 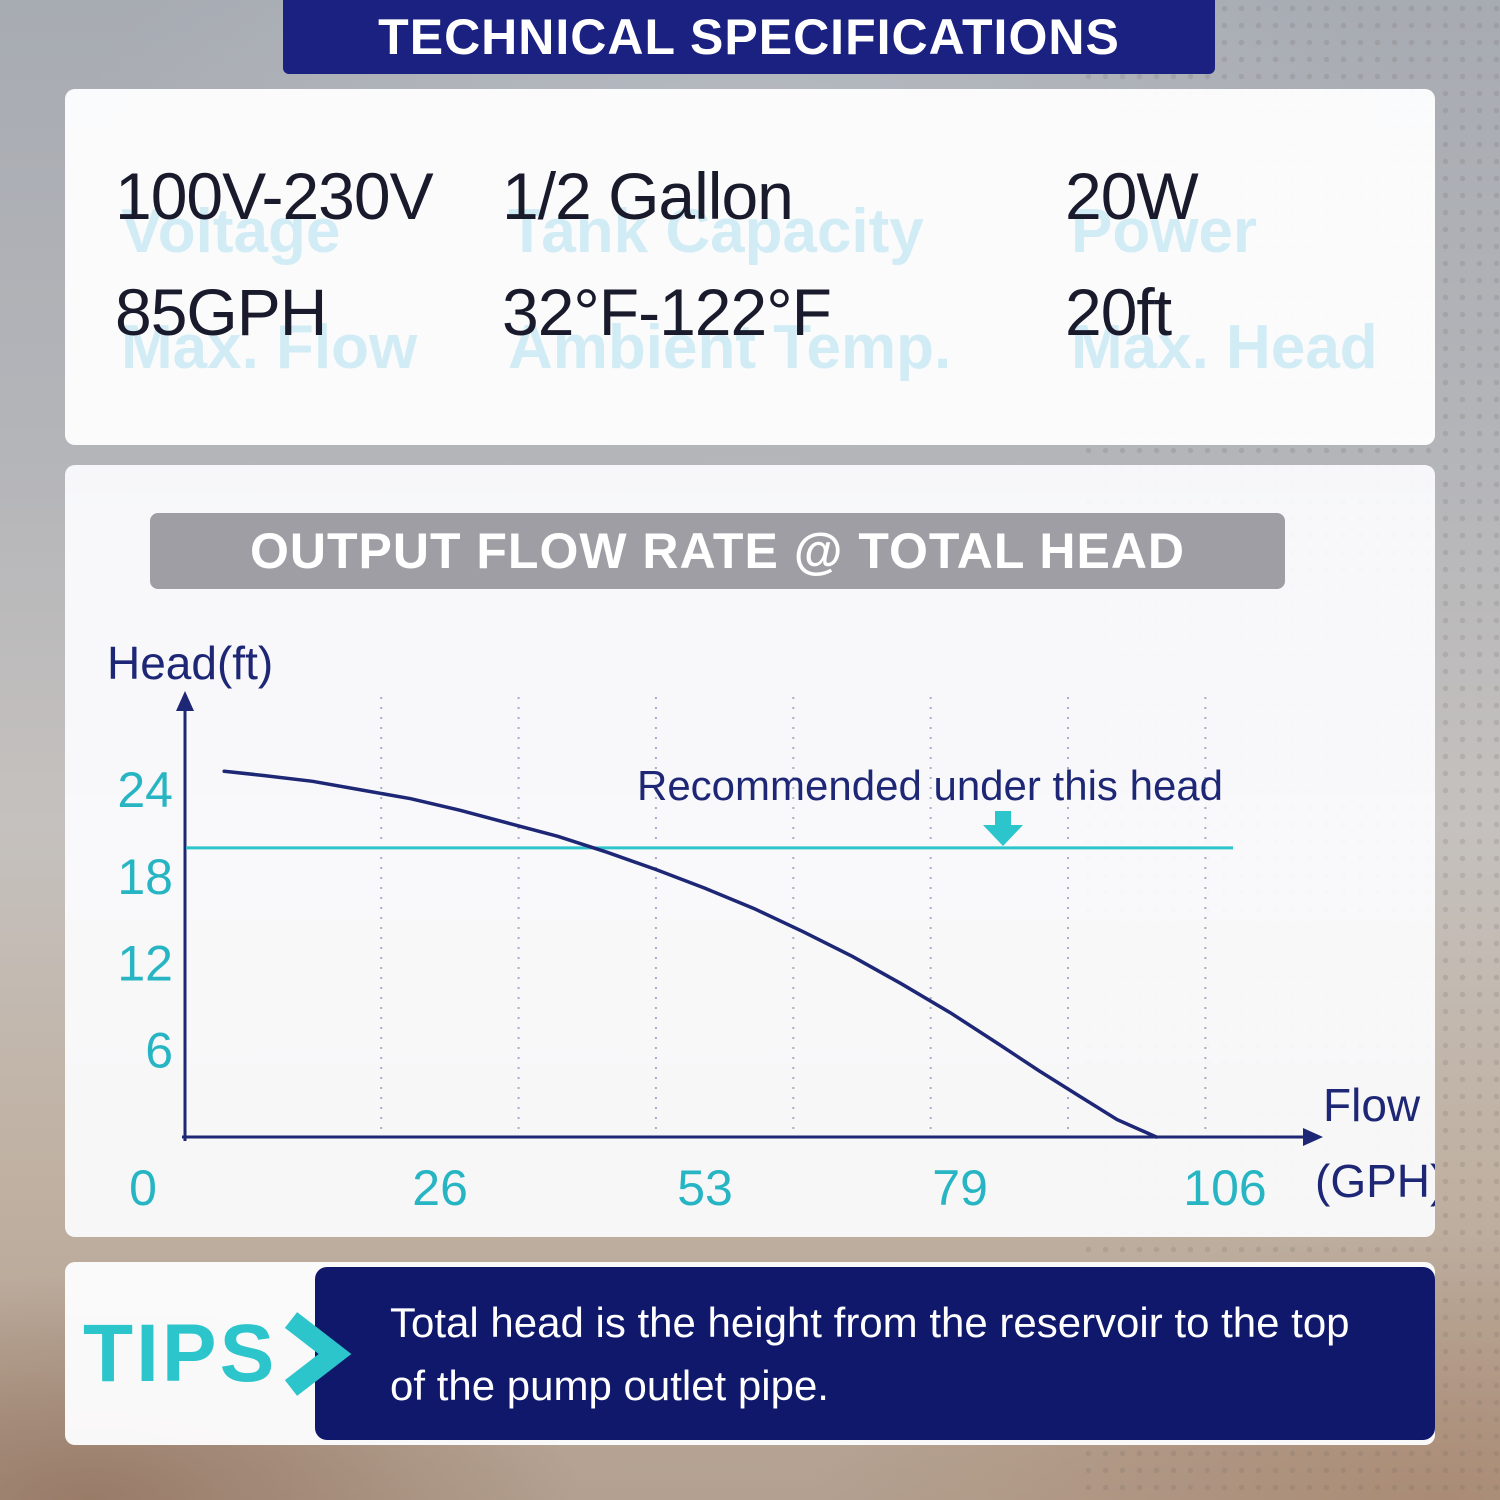 What do you see at coordinates (1118, 312) in the screenshot?
I see `spec-value: 20ft` at bounding box center [1118, 312].